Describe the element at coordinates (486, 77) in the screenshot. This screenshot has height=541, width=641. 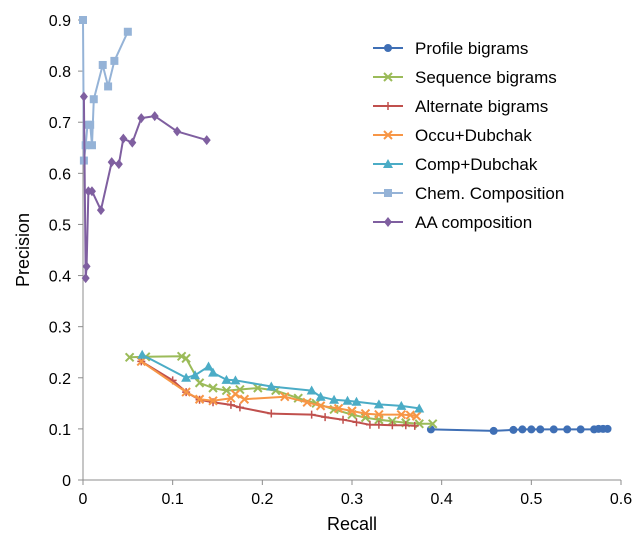
I see `legend-label: Sequence bigrams` at that location.